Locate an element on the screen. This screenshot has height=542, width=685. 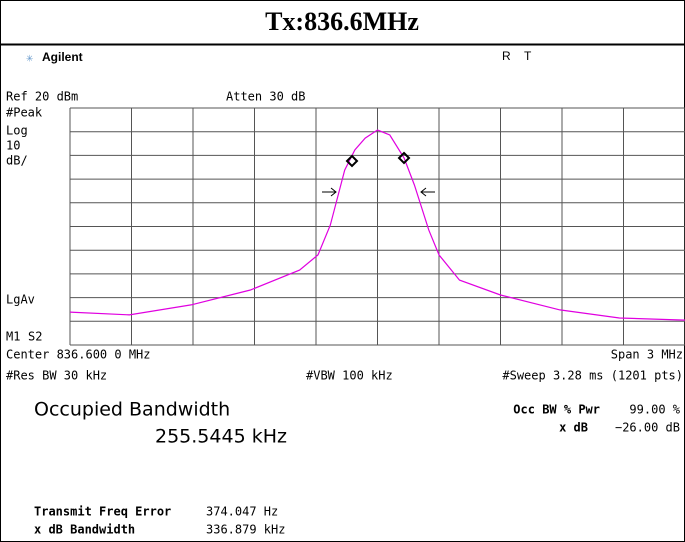
marker-label: M1 is located at coordinates (13, 337).